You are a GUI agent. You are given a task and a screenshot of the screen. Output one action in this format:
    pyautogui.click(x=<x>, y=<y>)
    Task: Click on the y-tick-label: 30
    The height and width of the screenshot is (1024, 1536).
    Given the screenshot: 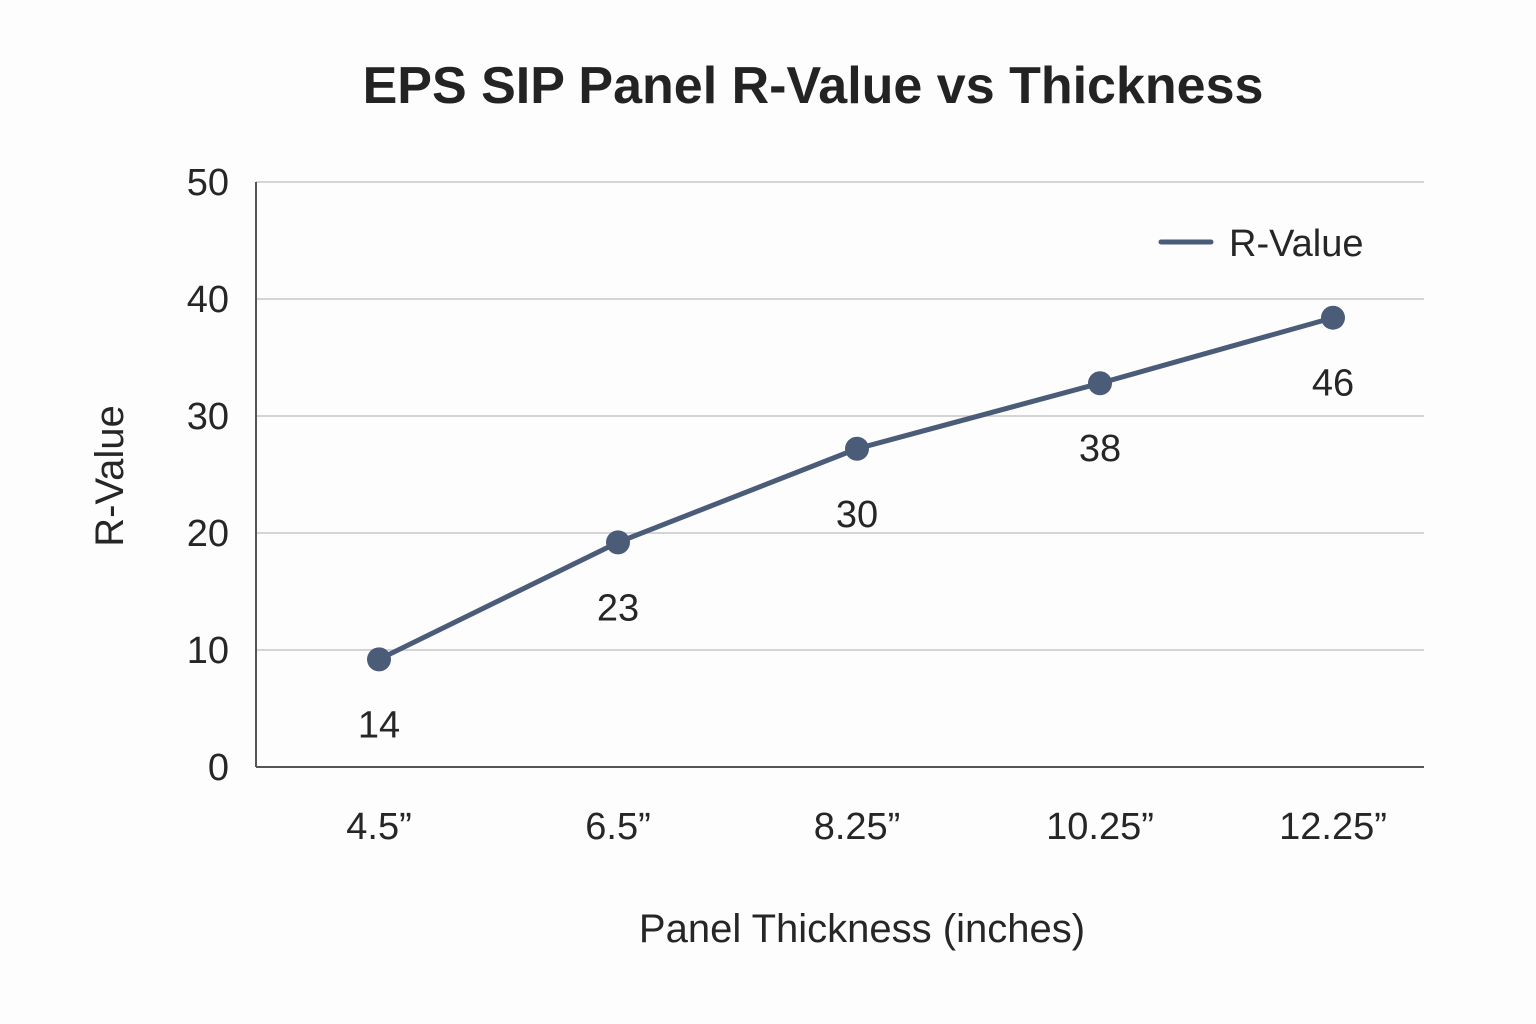 What is the action you would take?
    pyautogui.click(x=208, y=417)
    